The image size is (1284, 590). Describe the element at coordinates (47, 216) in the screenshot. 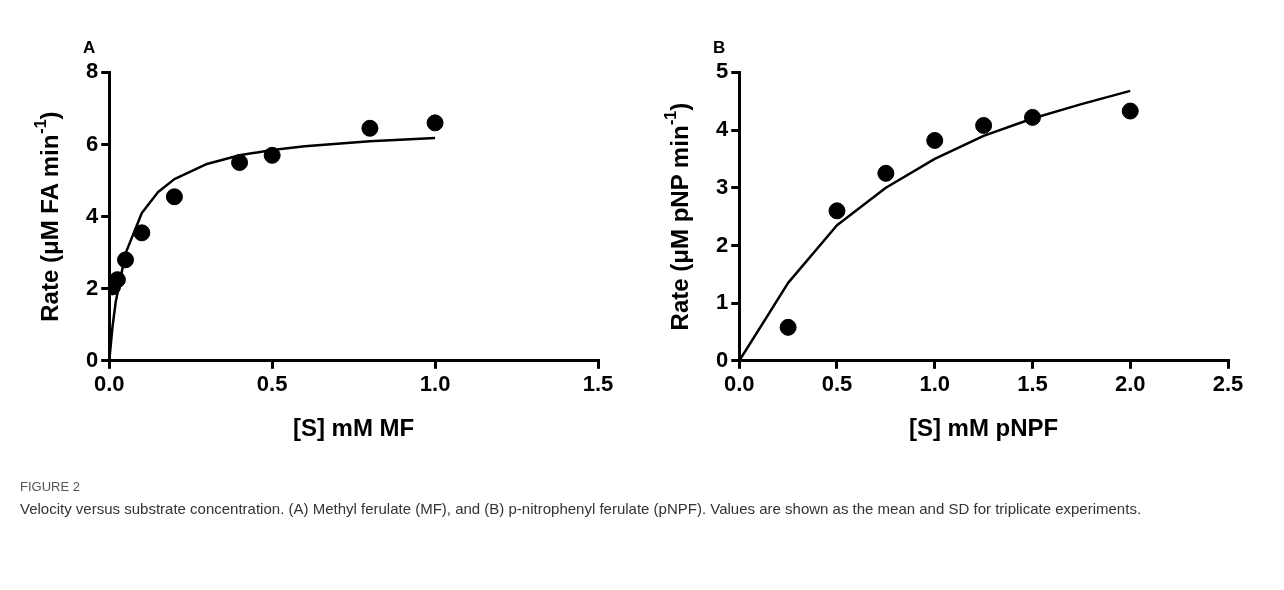

I see `y-axis-title: Rate (μM FA min-1)` at that location.